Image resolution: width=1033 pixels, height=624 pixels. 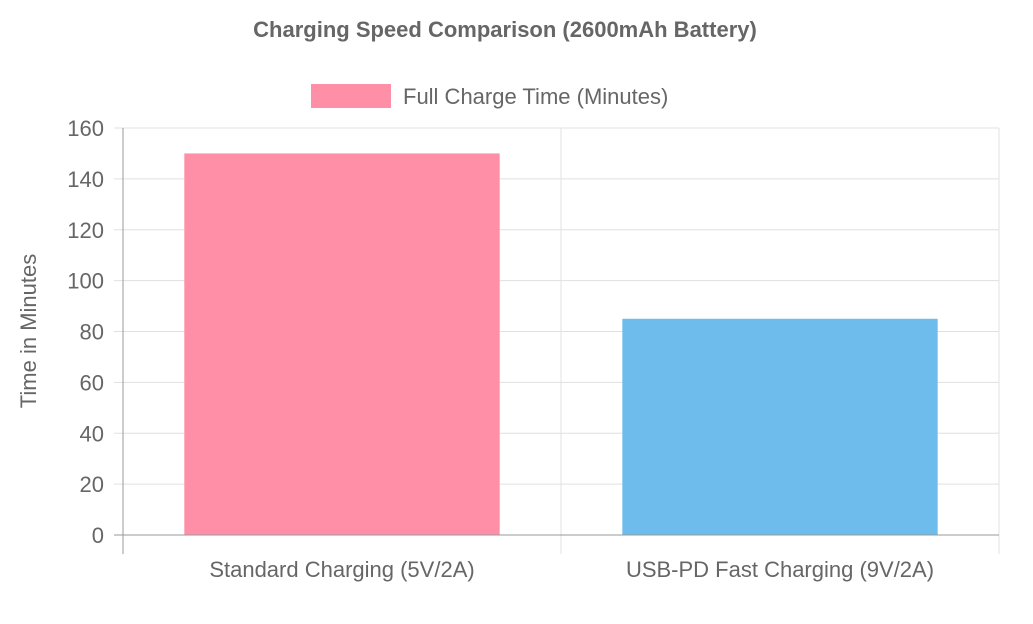 I want to click on y-tick-labels: 0 20 40 60 80 100 120 140 160, so click(x=85, y=332).